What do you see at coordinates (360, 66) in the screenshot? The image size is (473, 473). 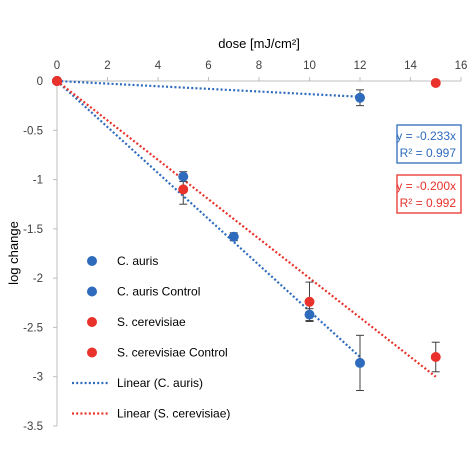 I see `x-tick-label: 12` at bounding box center [360, 66].